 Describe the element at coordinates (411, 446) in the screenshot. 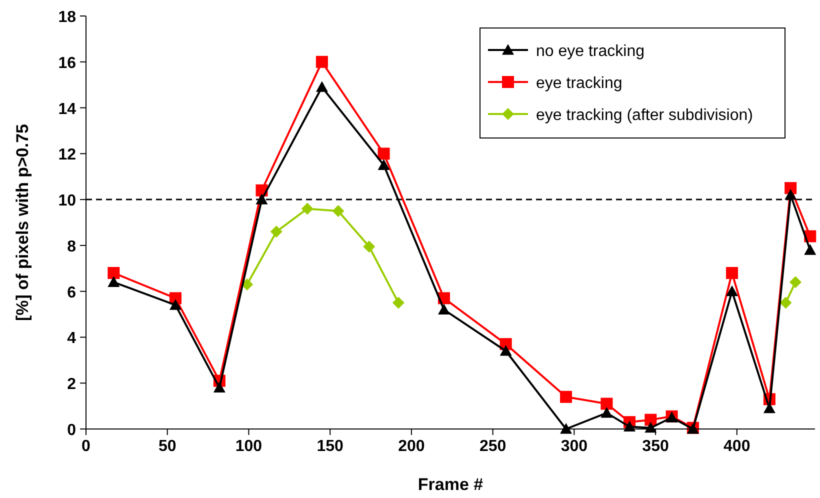

I see `x-tick-label: 200` at that location.